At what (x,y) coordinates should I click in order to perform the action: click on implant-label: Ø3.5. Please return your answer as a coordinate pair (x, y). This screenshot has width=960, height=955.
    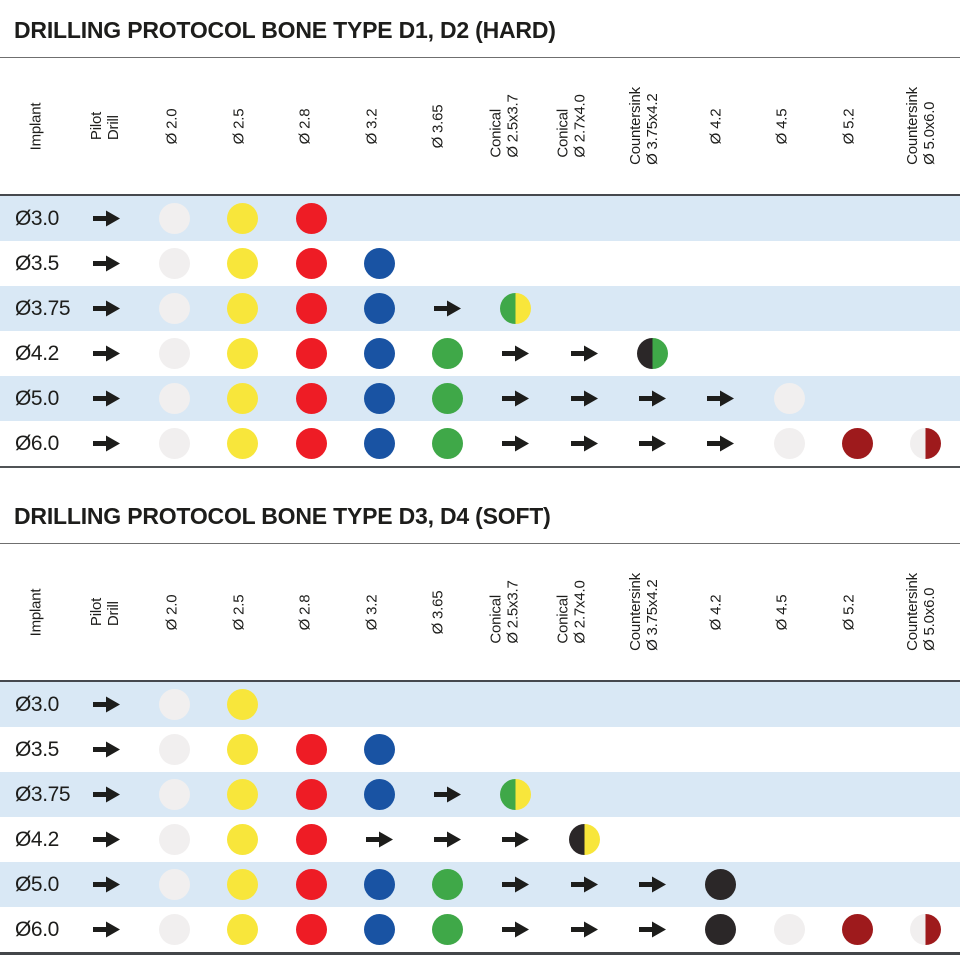
    Looking at the image, I should click on (37, 749).